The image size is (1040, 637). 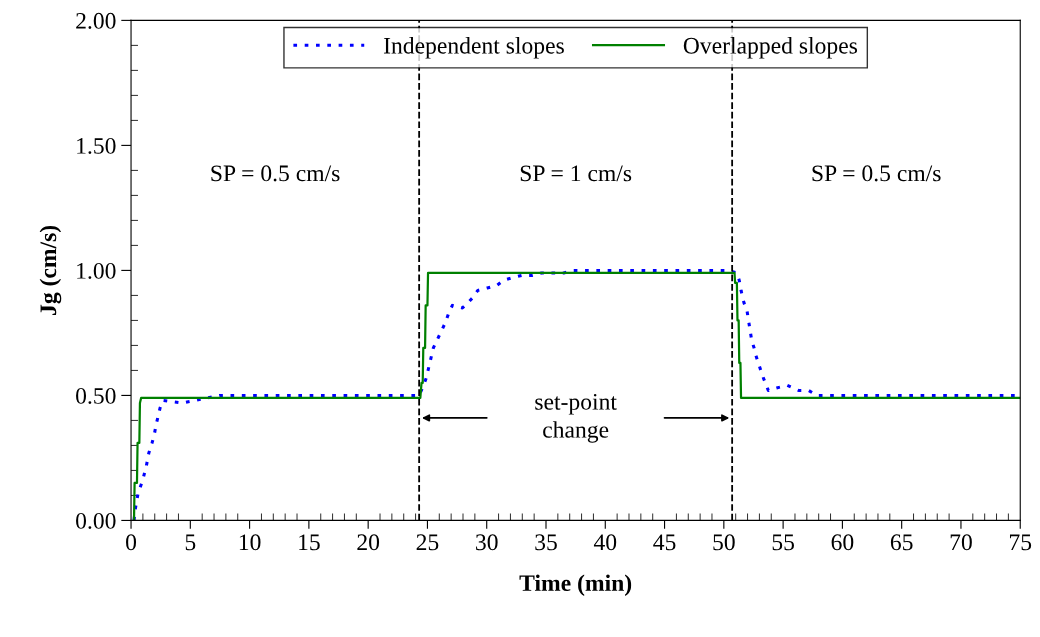 What do you see at coordinates (770, 48) in the screenshot?
I see `legend-label: Overlapped slopes` at bounding box center [770, 48].